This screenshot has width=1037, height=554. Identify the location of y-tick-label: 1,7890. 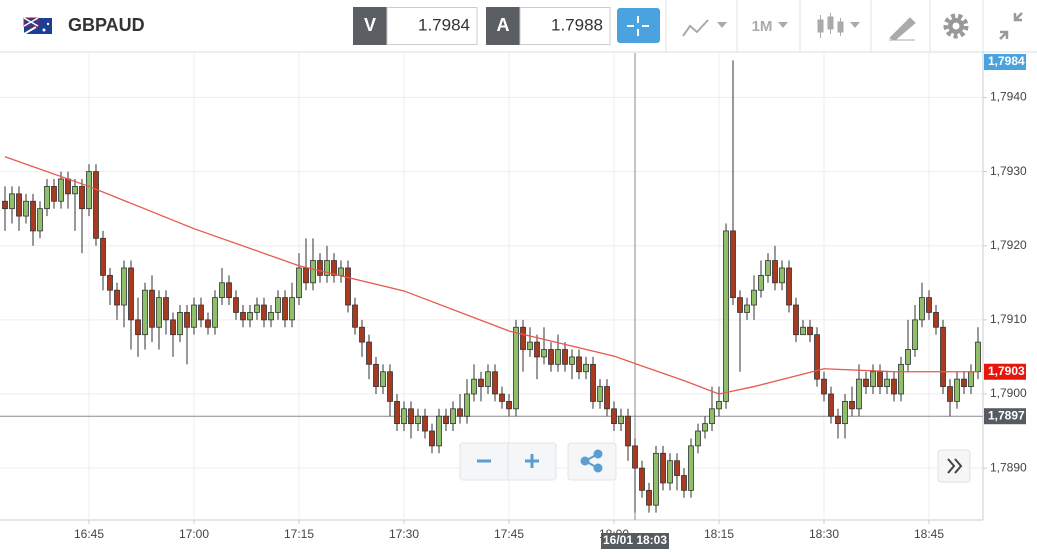
(1008, 467).